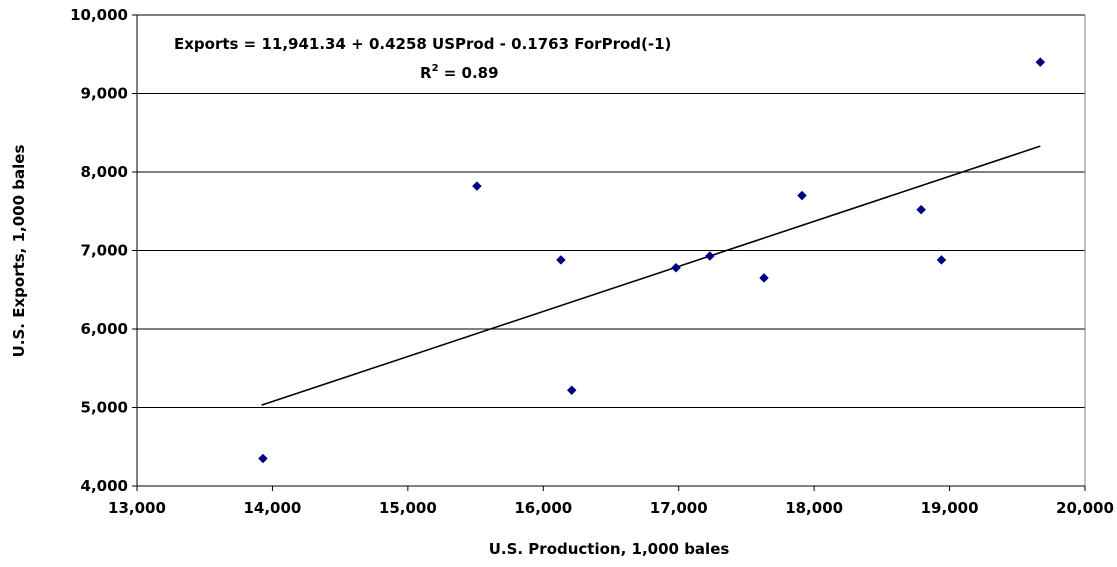  I want to click on x-tick-label: 14,000, so click(272, 508).